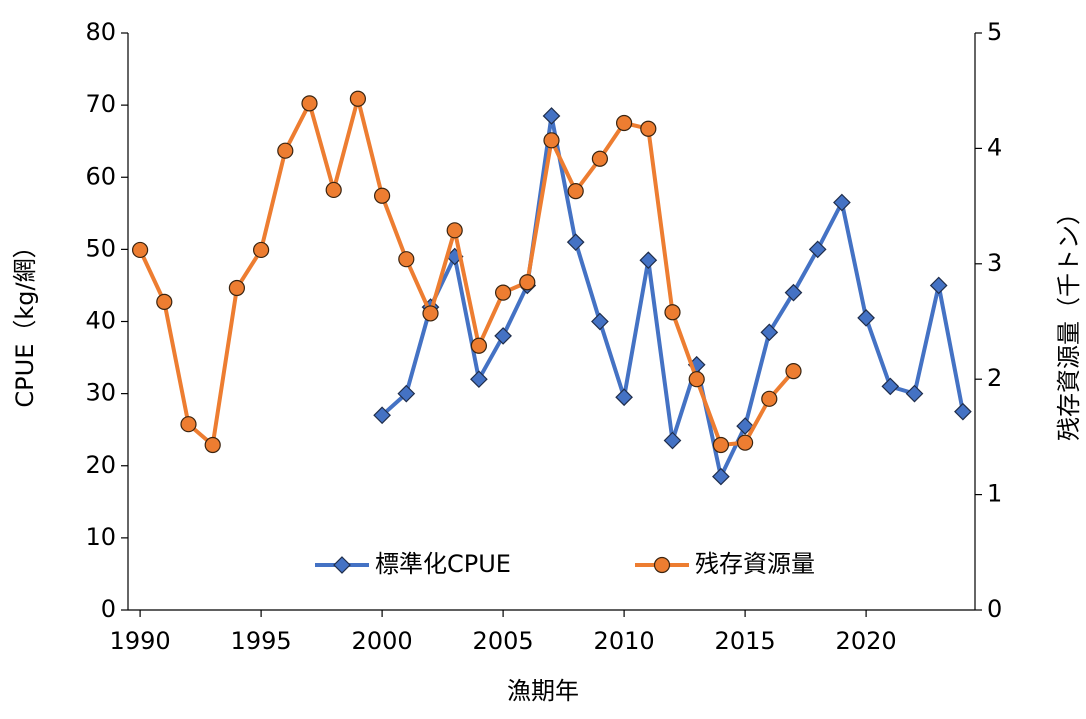  Describe the element at coordinates (994, 263) in the screenshot. I see `y2-tick-label: 3` at that location.